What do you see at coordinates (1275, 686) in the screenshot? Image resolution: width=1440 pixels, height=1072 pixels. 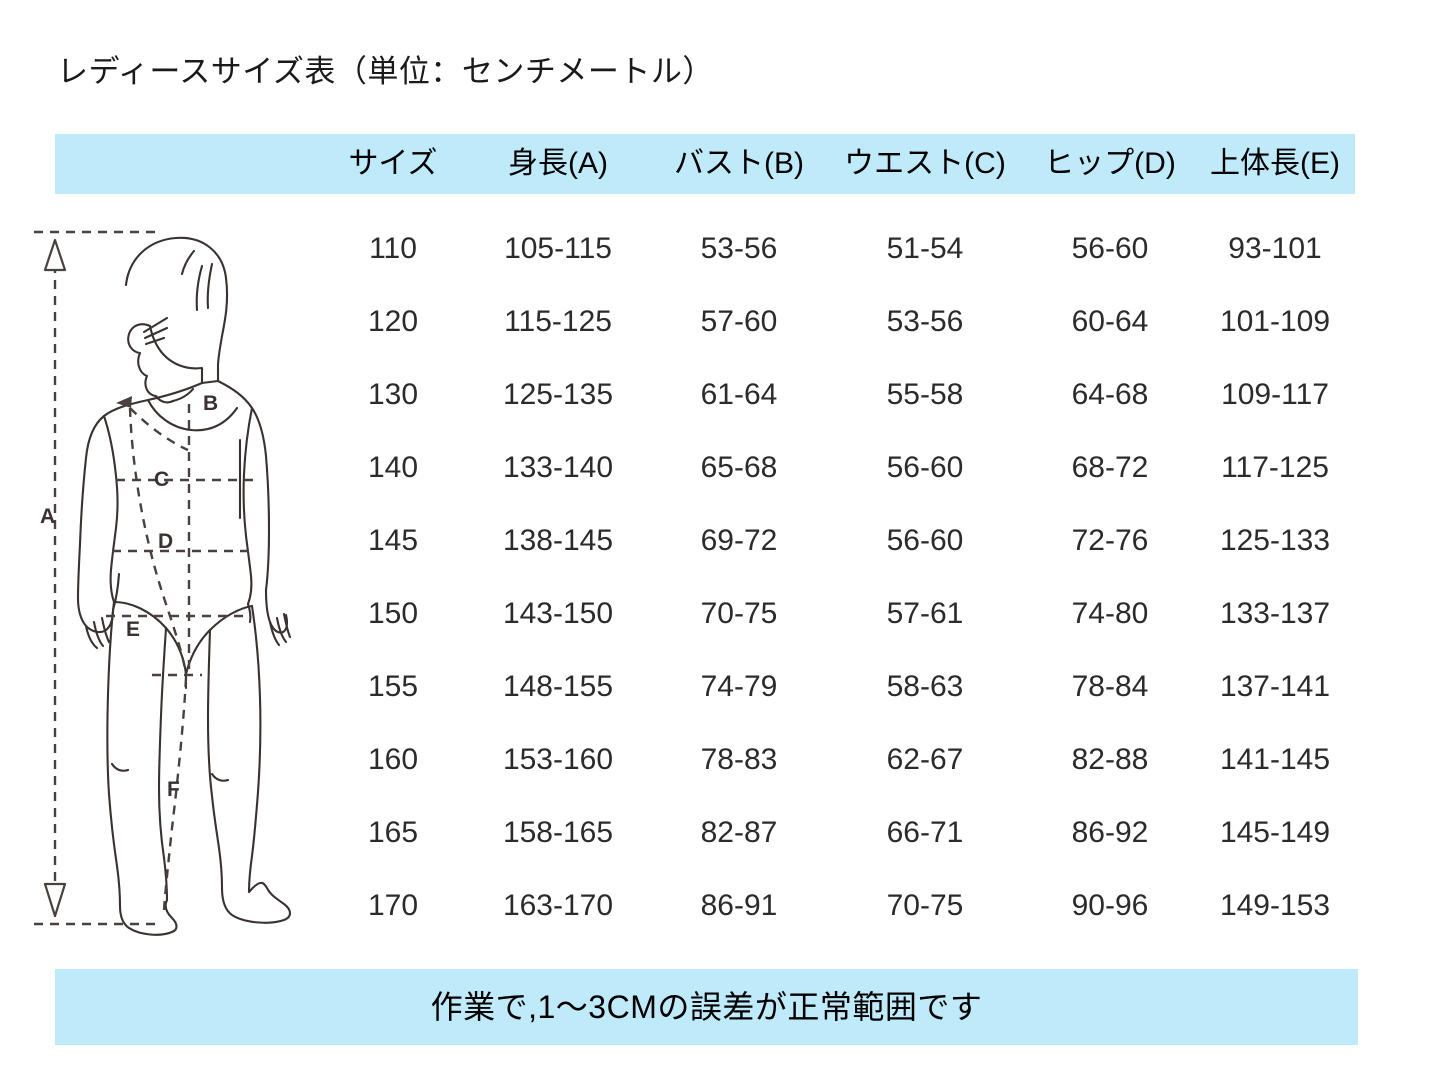 I see `cell-torso: 137-141` at bounding box center [1275, 686].